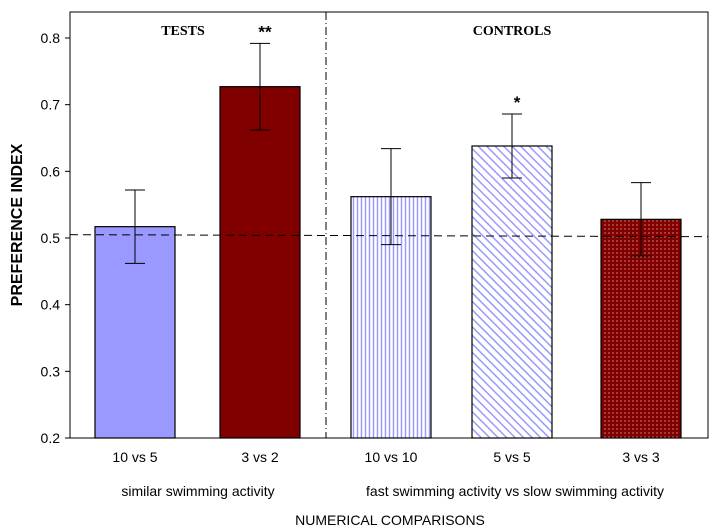 This screenshot has width=709, height=530. I want to click on category-label: 5 vs 5, so click(512, 457).